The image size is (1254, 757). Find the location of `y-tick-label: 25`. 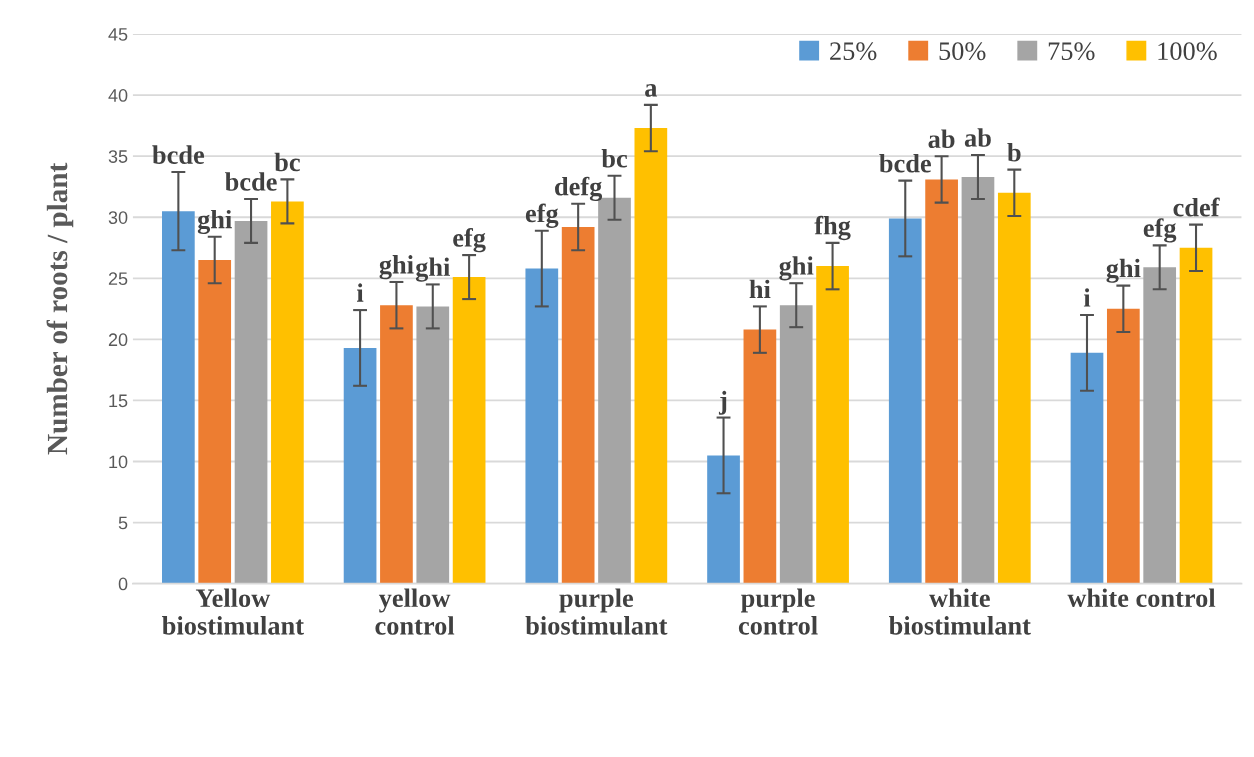

y-tick-label: 25 is located at coordinates (118, 279).